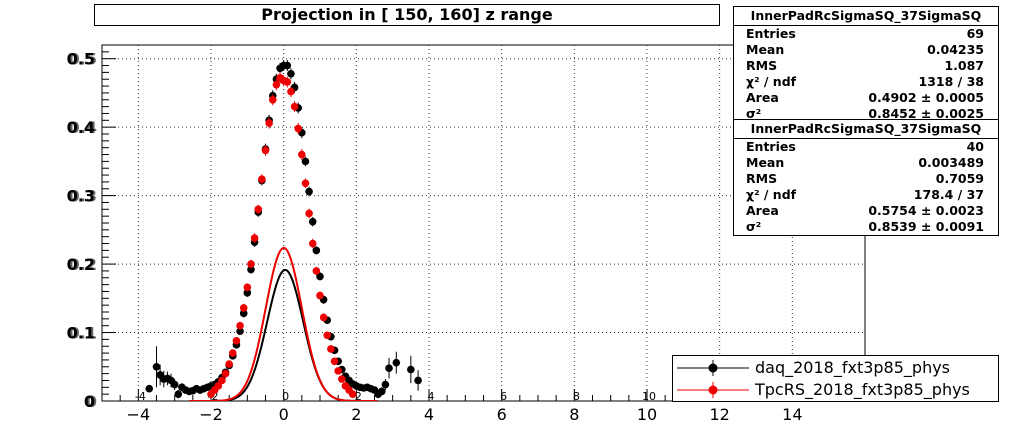 Image resolution: width=1019 pixels, height=446 pixels. What do you see at coordinates (865, 146) in the screenshot?
I see `stats-row-entries: Entries 40` at bounding box center [865, 146].